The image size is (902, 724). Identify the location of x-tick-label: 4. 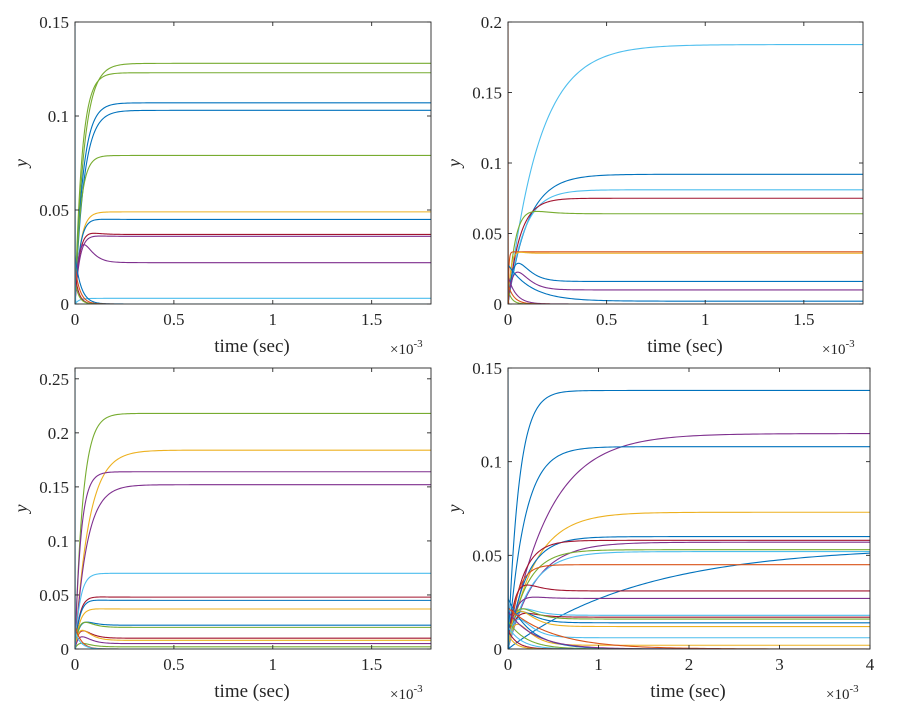
(870, 664).